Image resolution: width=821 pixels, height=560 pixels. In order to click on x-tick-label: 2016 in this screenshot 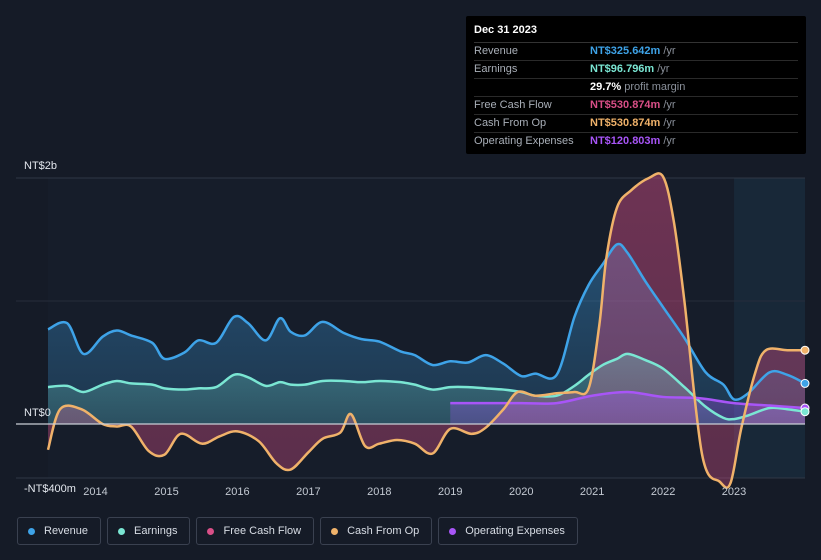, I will do `click(237, 492)`.